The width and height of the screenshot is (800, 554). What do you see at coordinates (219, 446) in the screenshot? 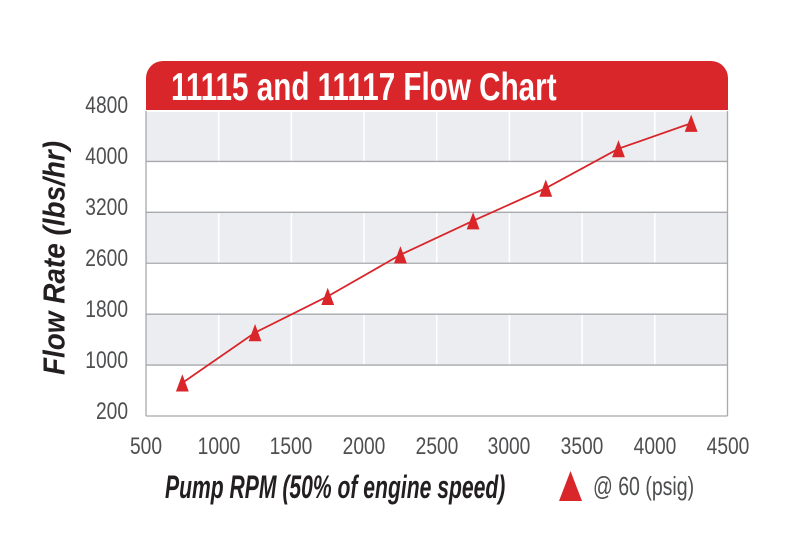
I see `x-tick-label: 1000` at bounding box center [219, 446].